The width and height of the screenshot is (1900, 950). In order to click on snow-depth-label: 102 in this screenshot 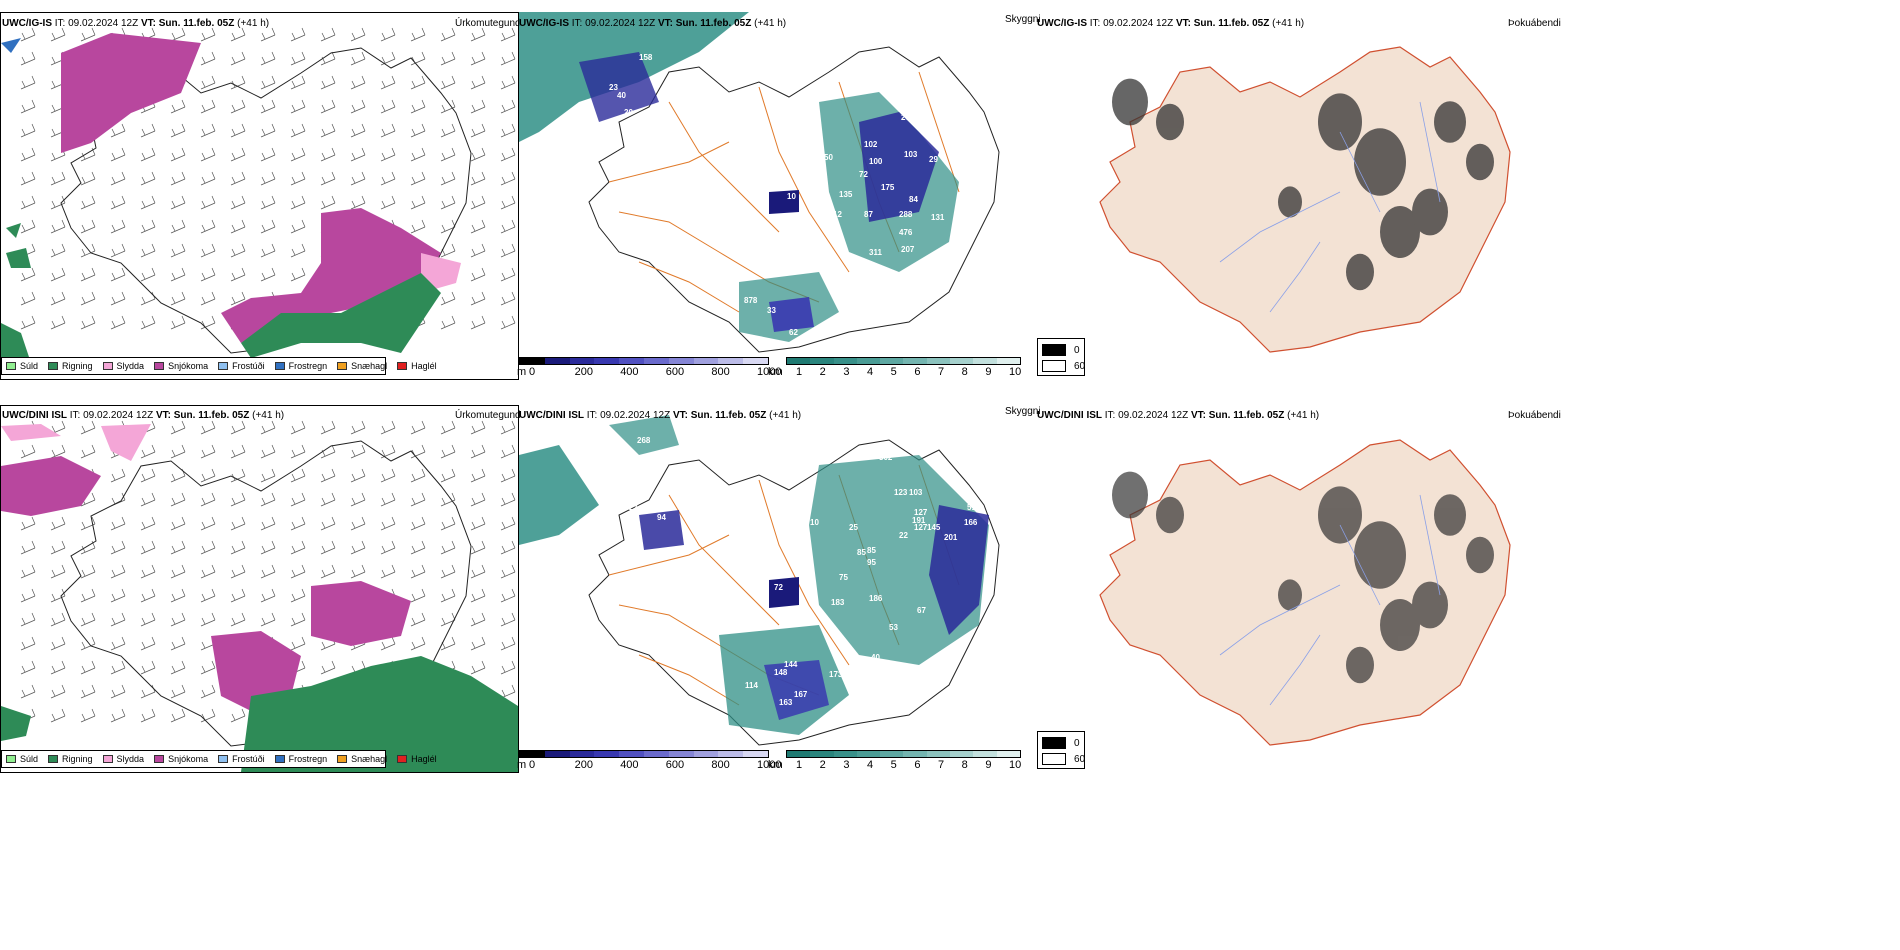, I will do `click(871, 144)`.